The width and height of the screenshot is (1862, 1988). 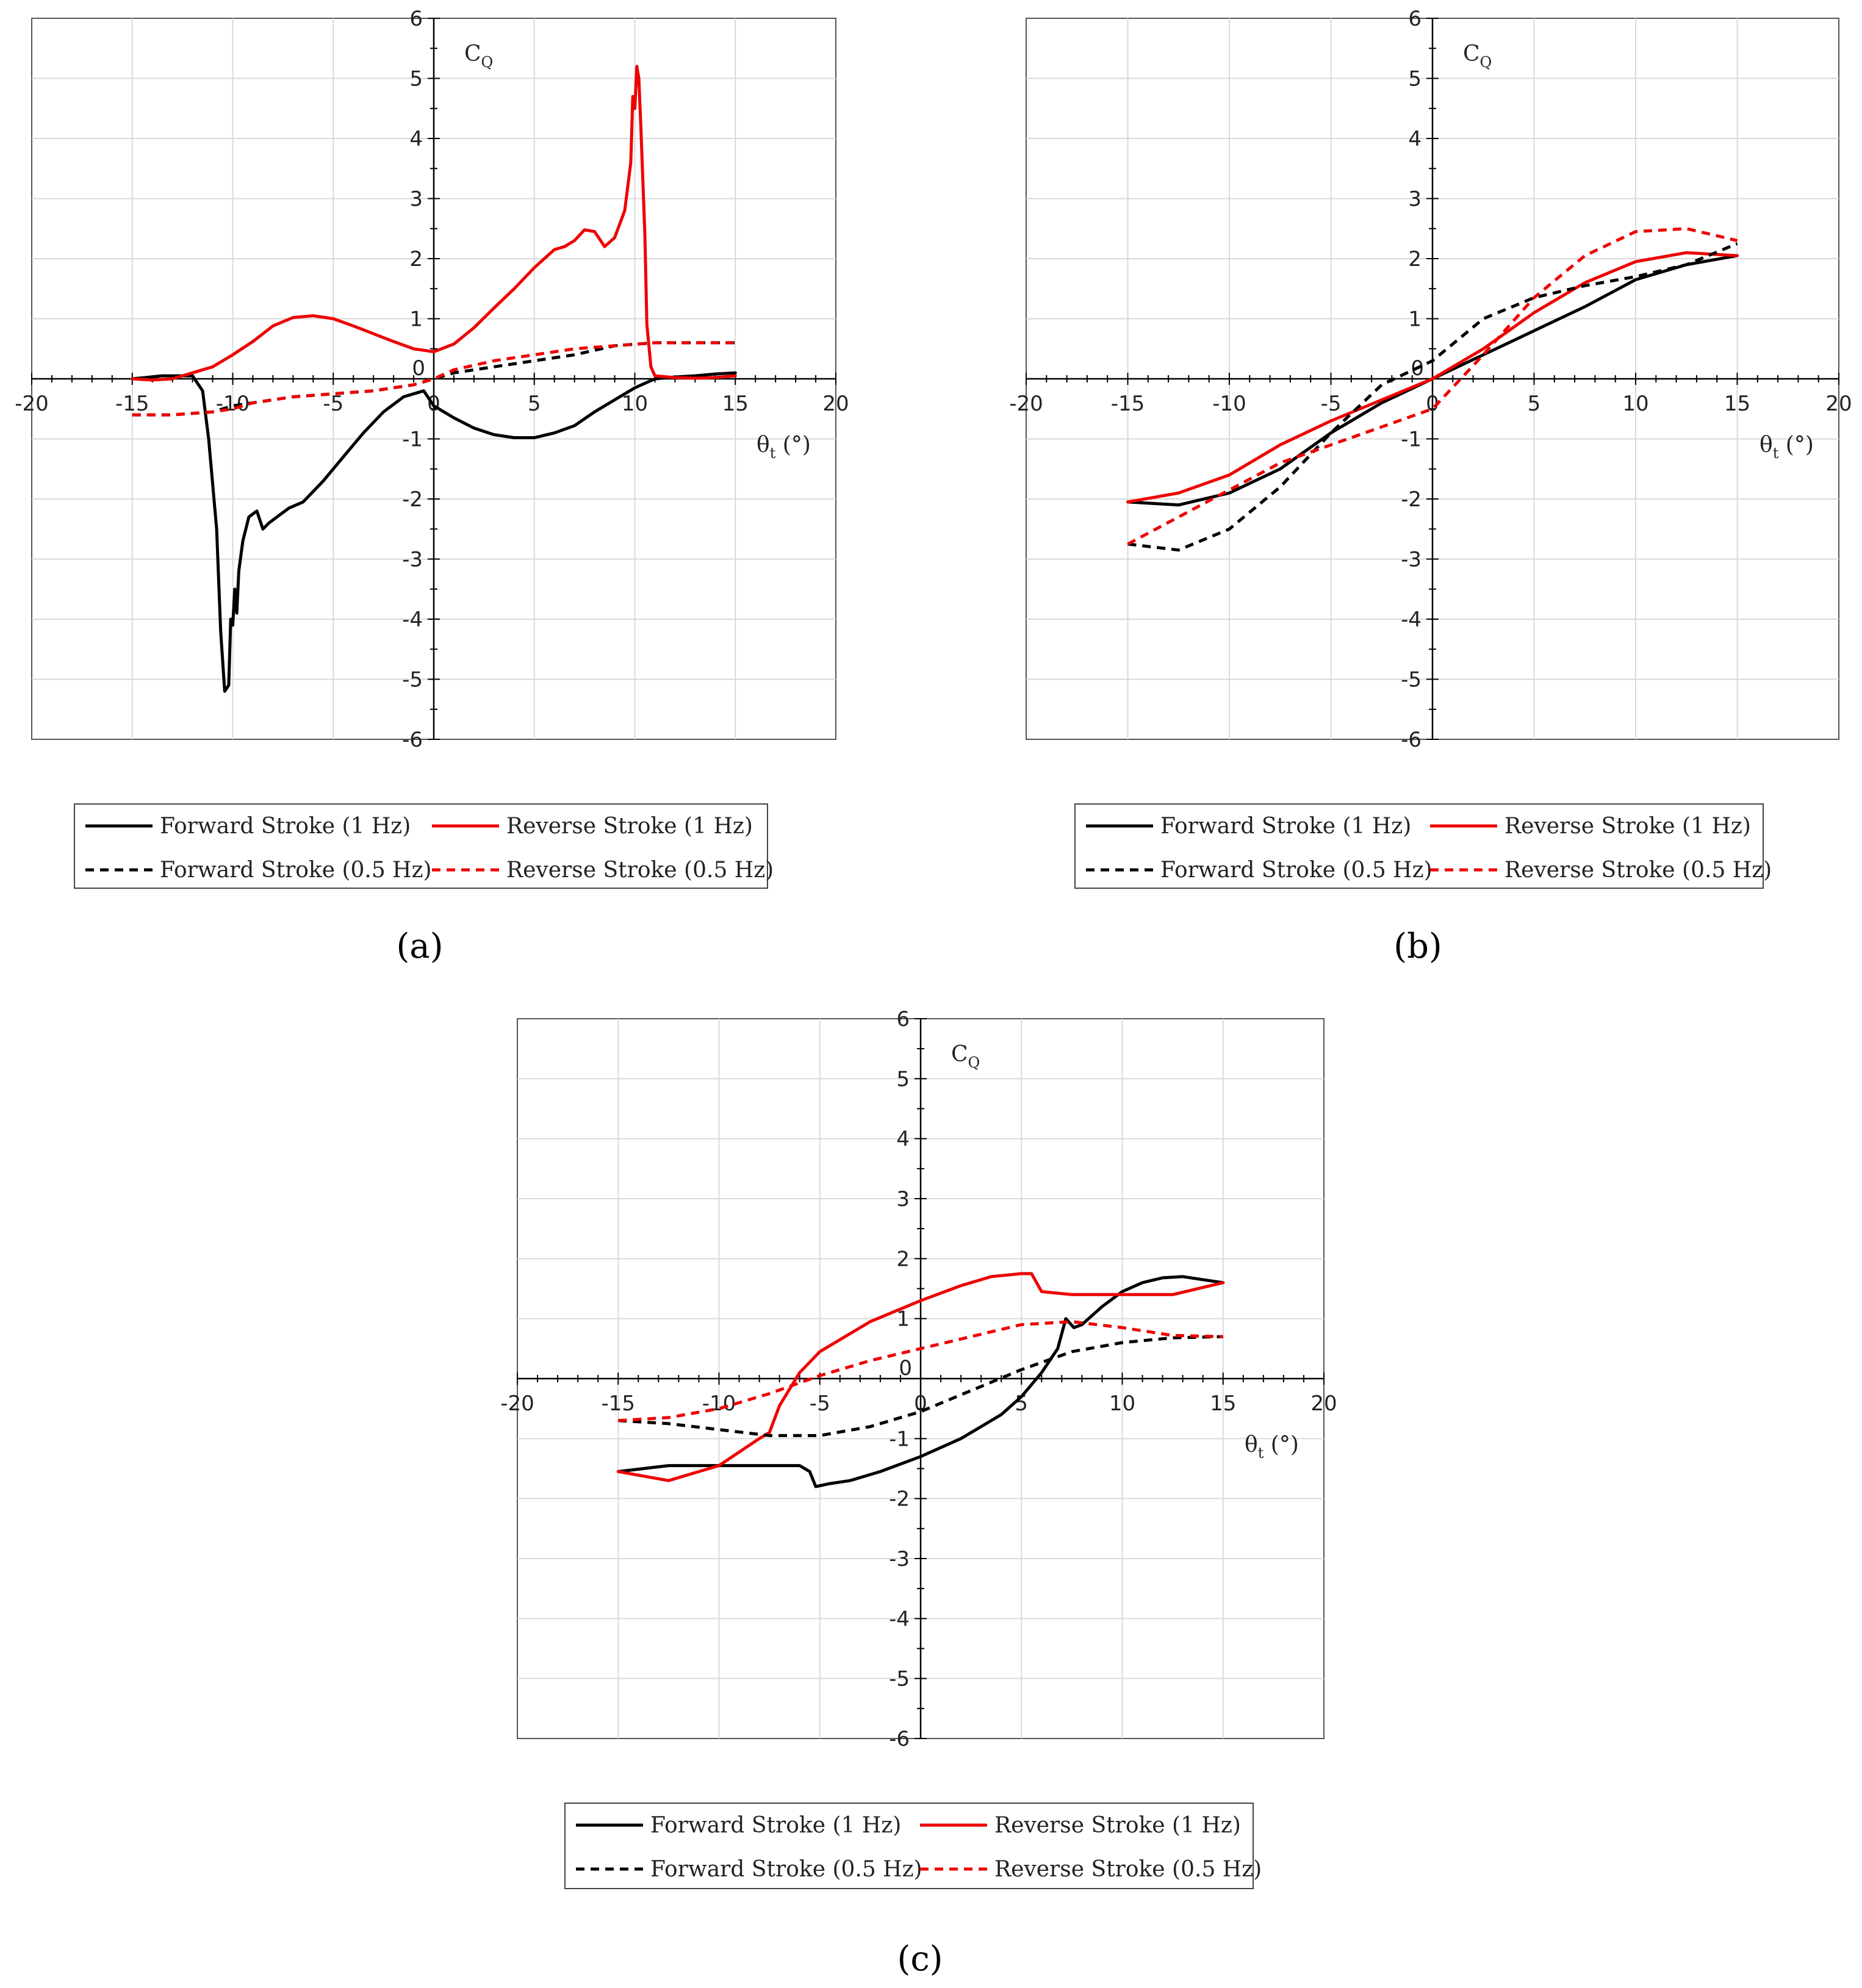 What do you see at coordinates (1418, 946) in the screenshot?
I see `panel-label: (b)` at bounding box center [1418, 946].